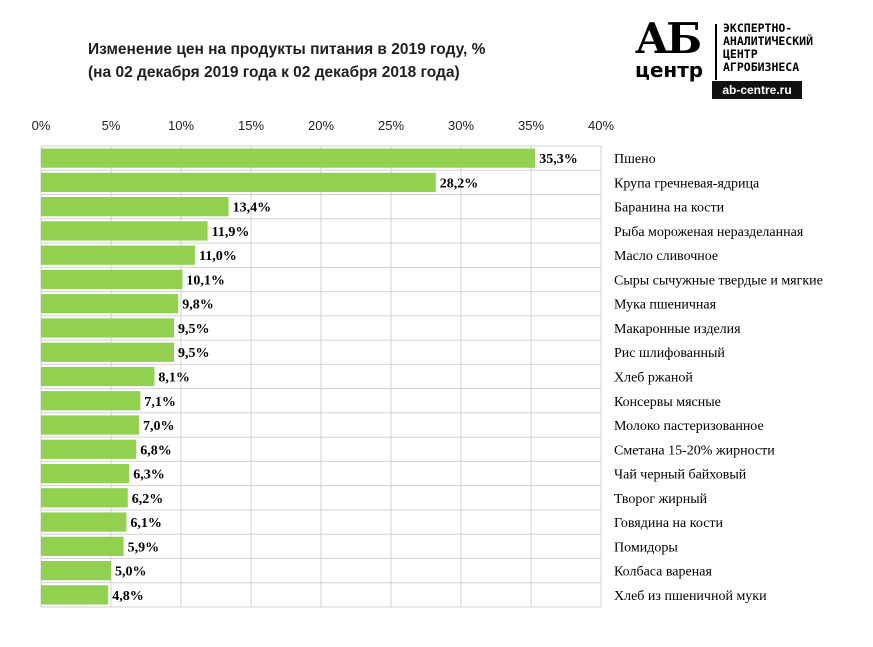 The image size is (873, 647). I want to click on data-label: 5,9%, so click(144, 547).